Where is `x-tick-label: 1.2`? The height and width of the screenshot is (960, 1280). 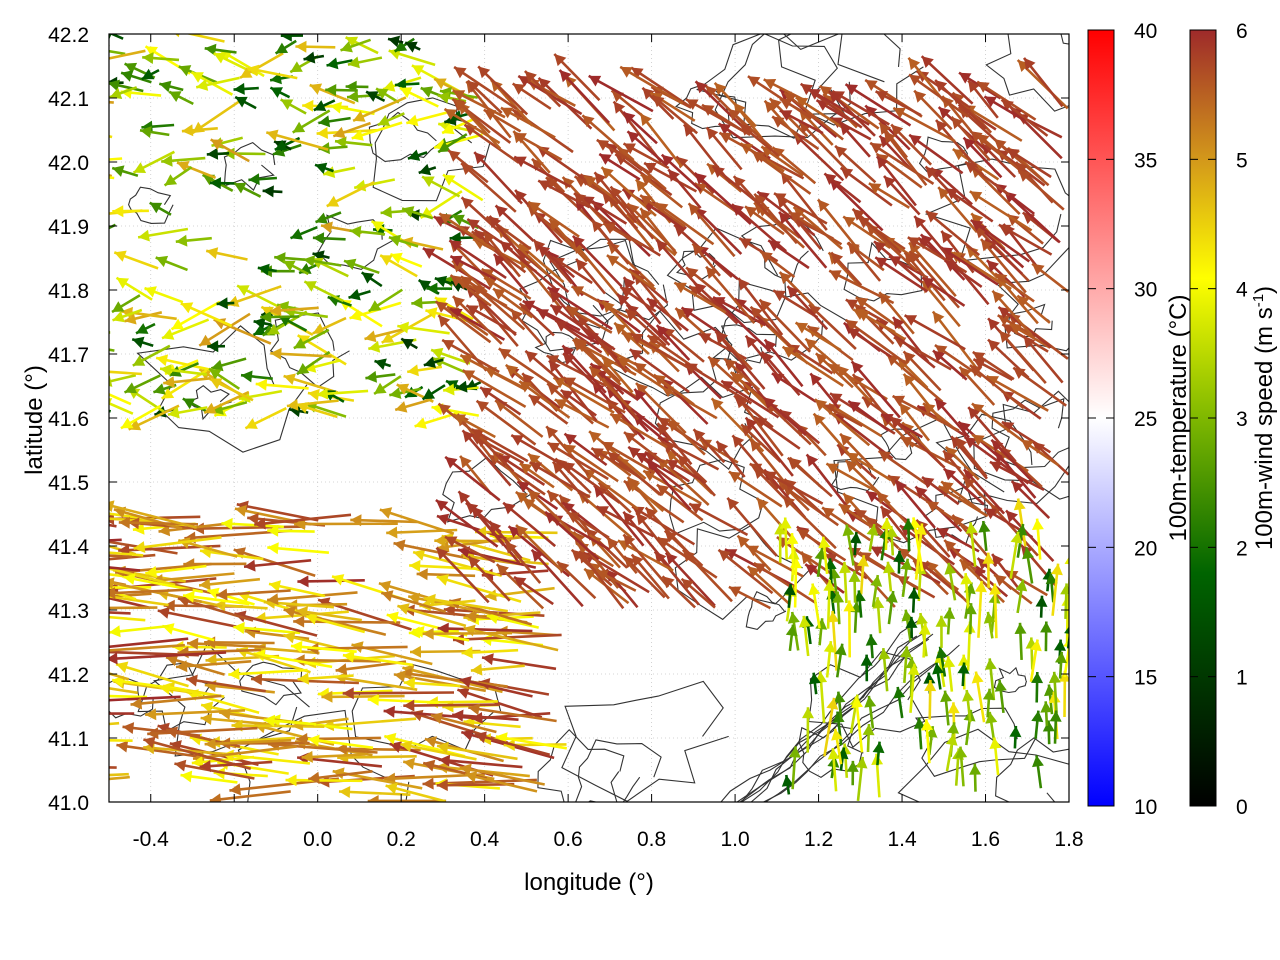
x-tick-label: 1.2 is located at coordinates (818, 839).